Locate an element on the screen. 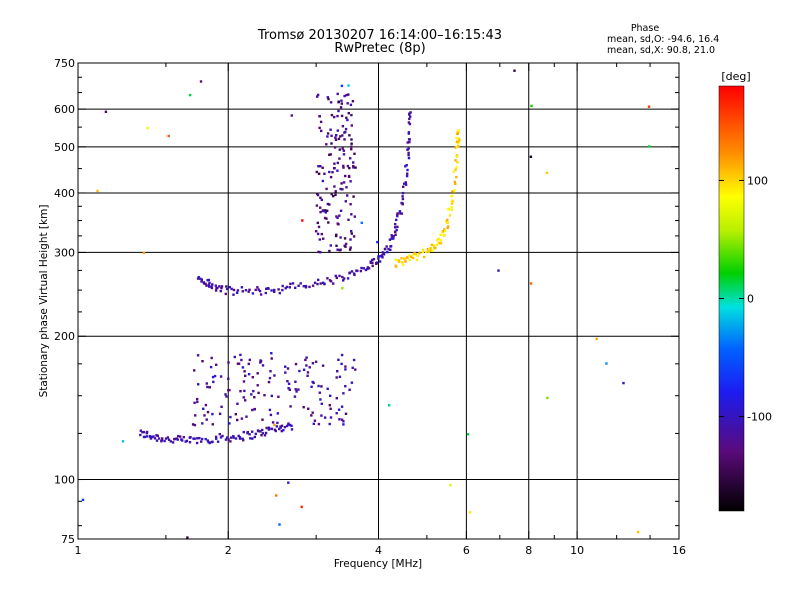 This screenshot has width=800, height=600. y-tick-label: 300 is located at coordinates (64, 252).